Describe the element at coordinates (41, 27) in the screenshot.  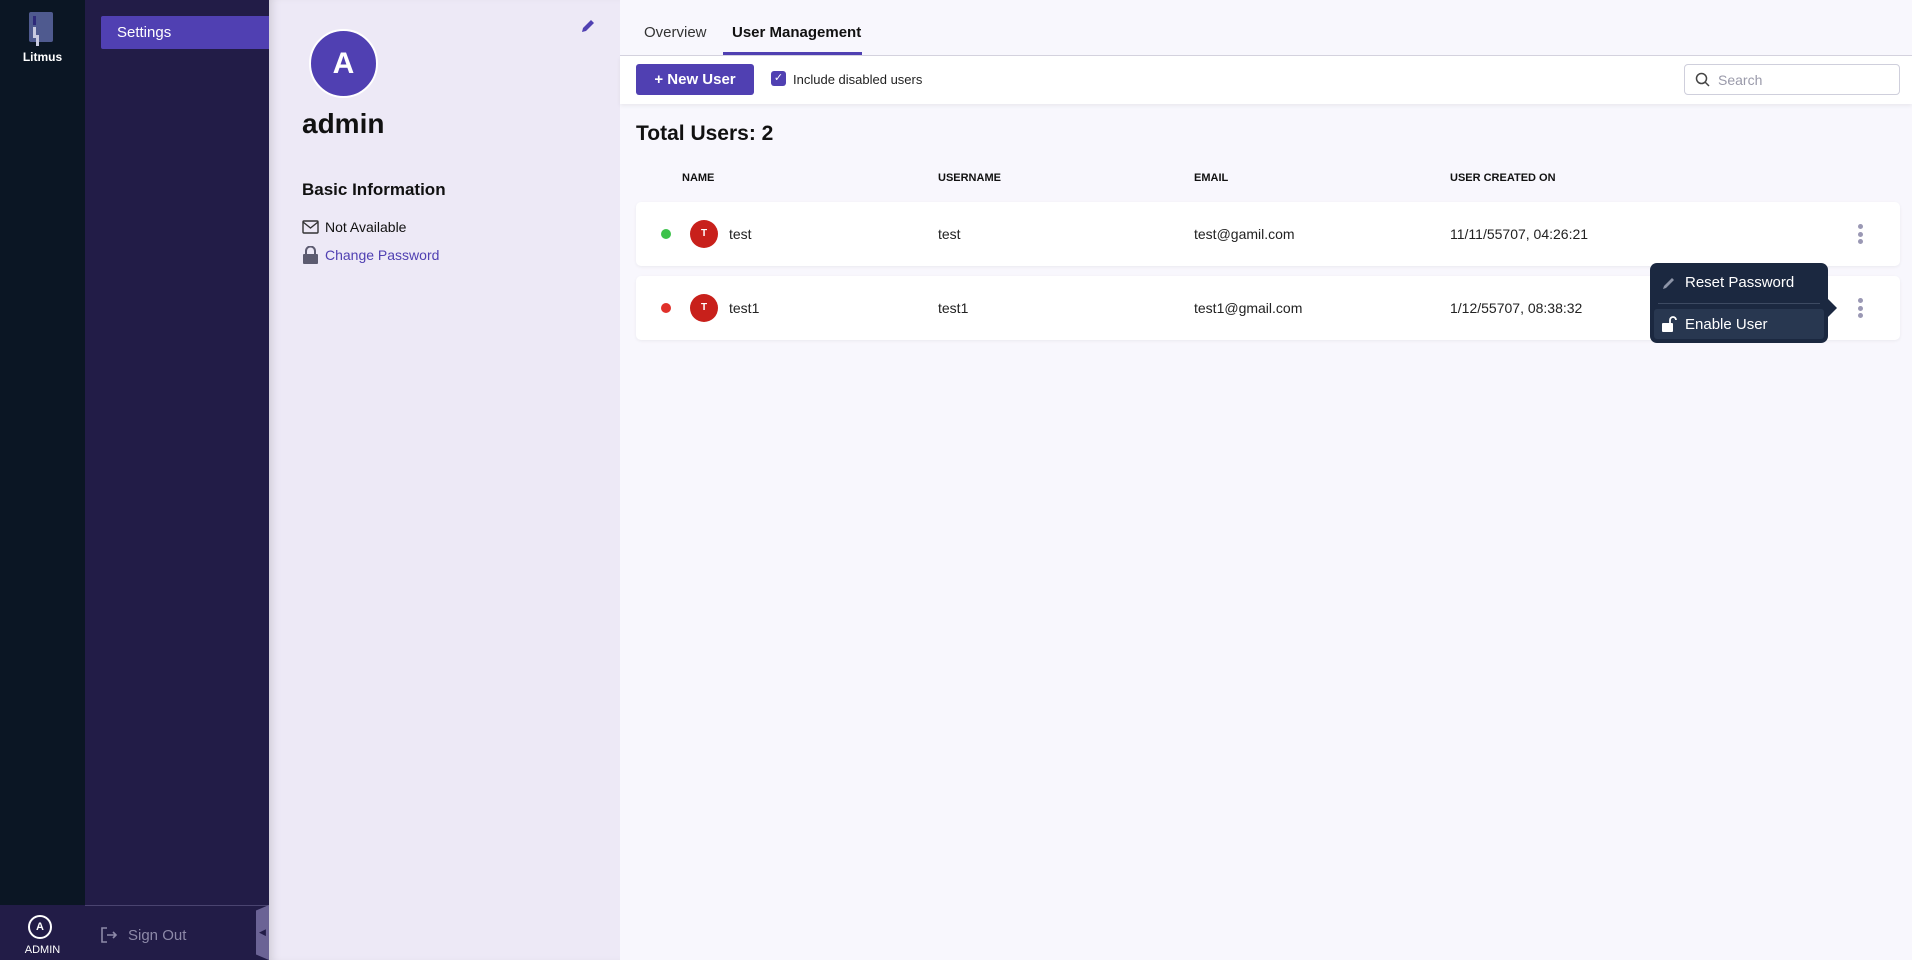
I see `litmus-logo-icon` at that location.